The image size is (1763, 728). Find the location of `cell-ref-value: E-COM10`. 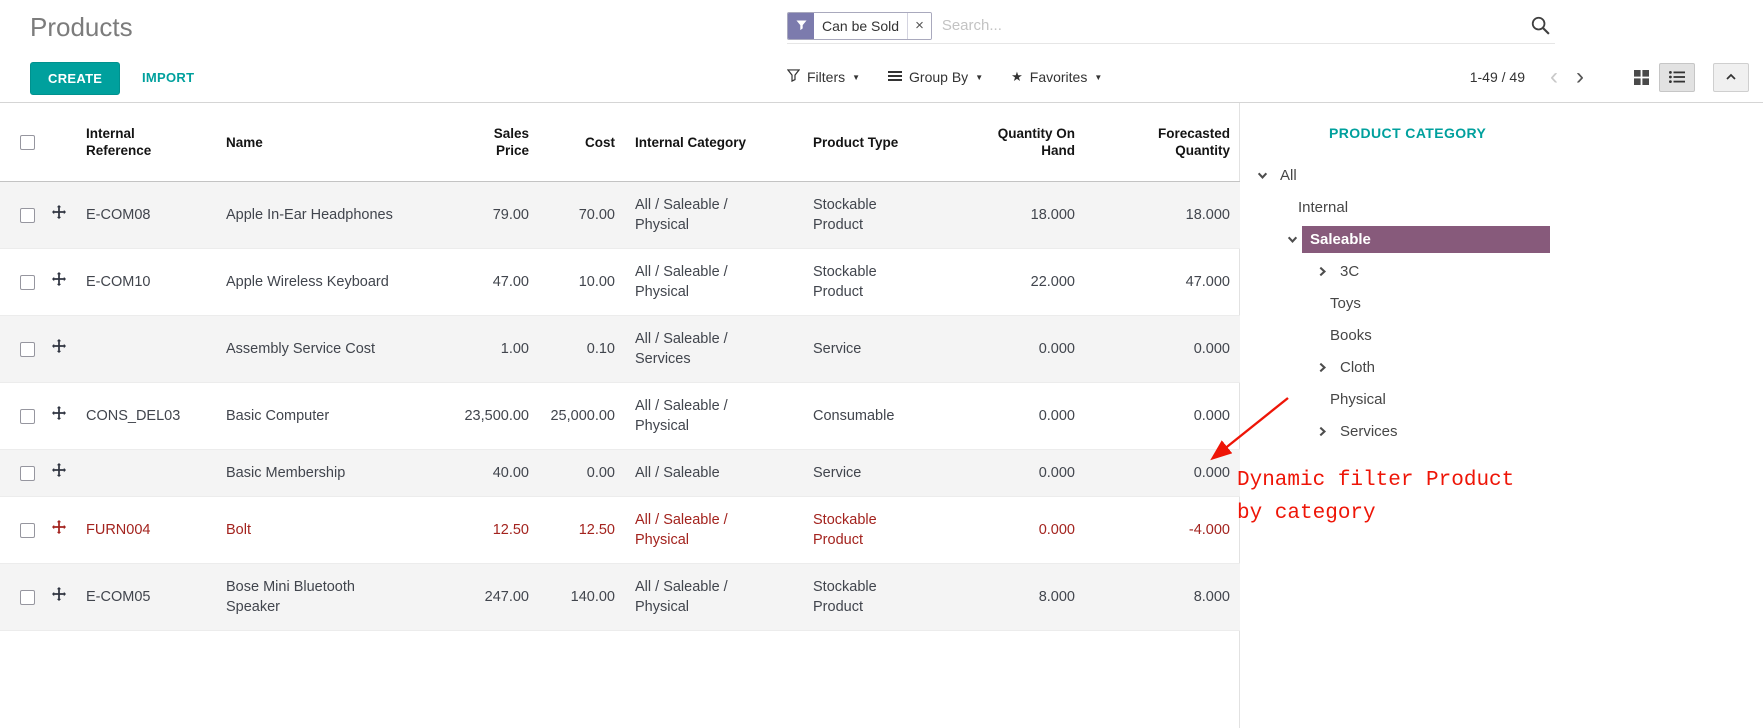

cell-ref-value: E-COM10 is located at coordinates (118, 282).